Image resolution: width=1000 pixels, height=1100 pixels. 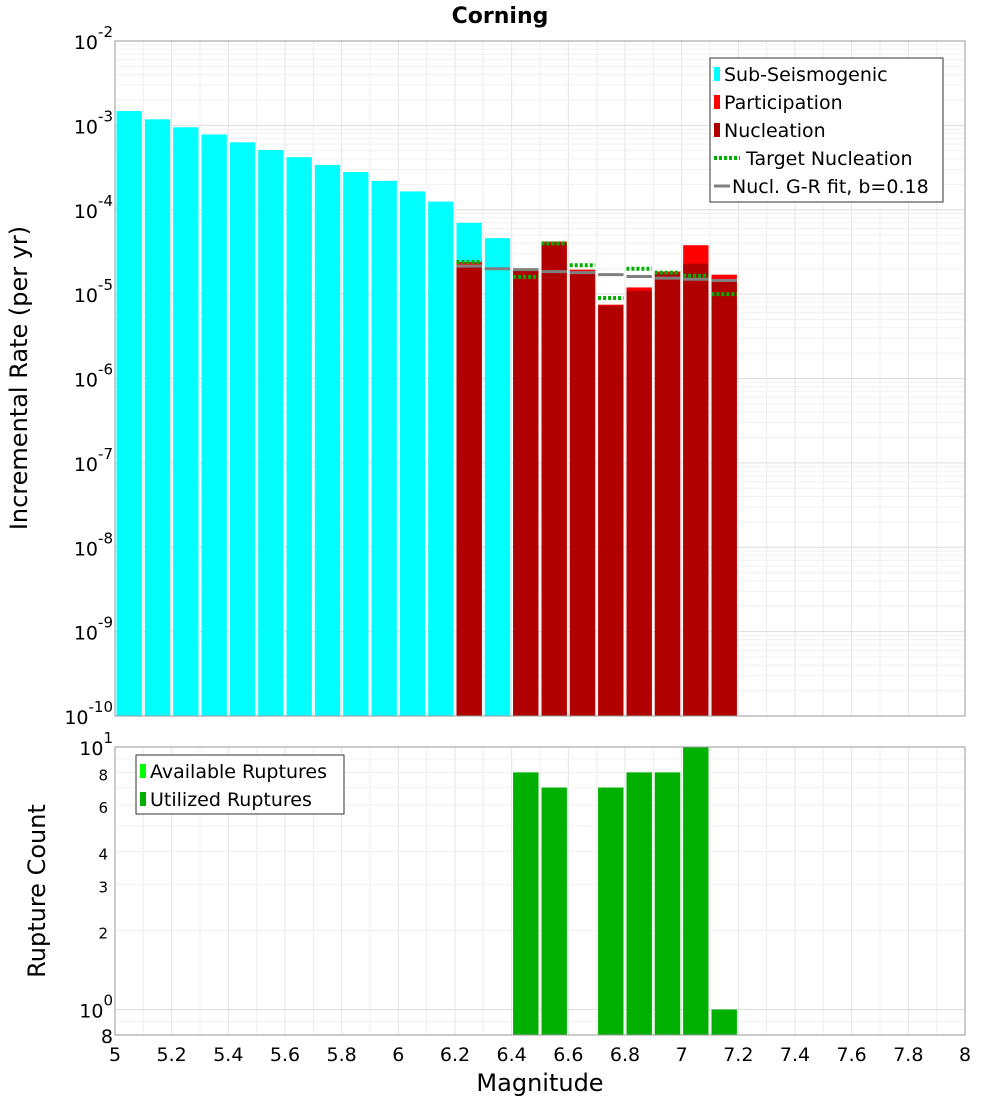 I want to click on legend-label: Utilized Ruptures, so click(x=231, y=800).